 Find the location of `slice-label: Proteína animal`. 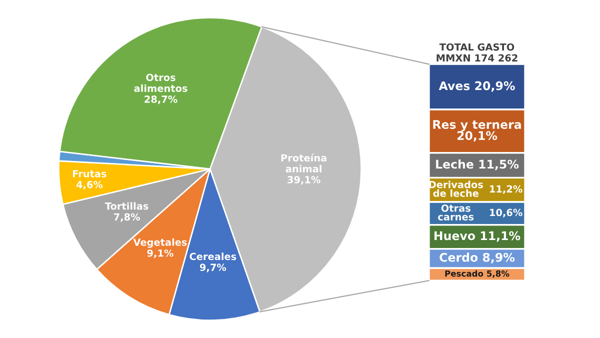

slice-label: Proteína animal is located at coordinates (303, 163).